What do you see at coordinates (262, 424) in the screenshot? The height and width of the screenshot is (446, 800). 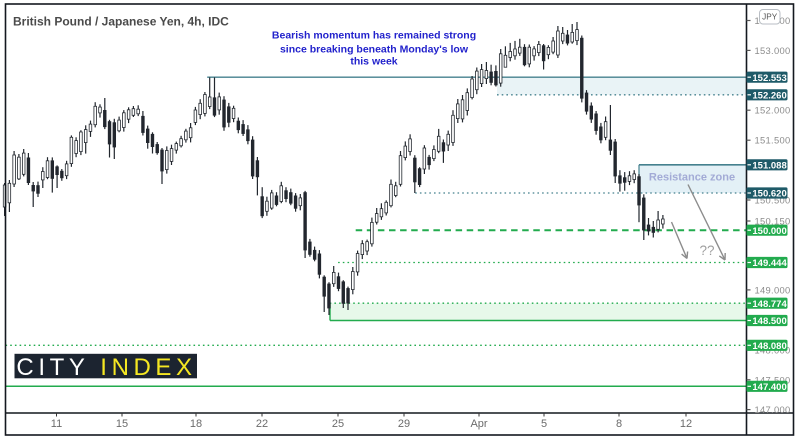 I see `svg-text: 22` at bounding box center [262, 424].